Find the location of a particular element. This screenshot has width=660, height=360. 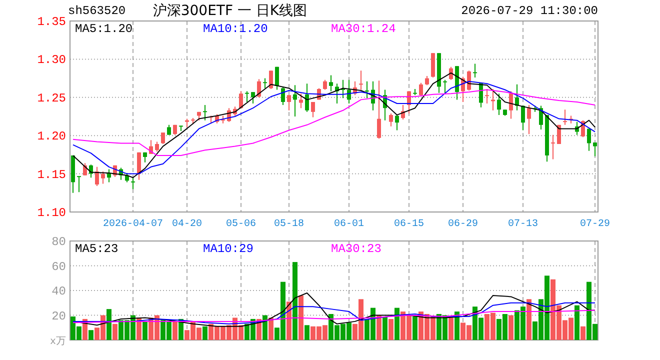

chart-title: 沪深300ETF 一 日K线图 is located at coordinates (230, 11).